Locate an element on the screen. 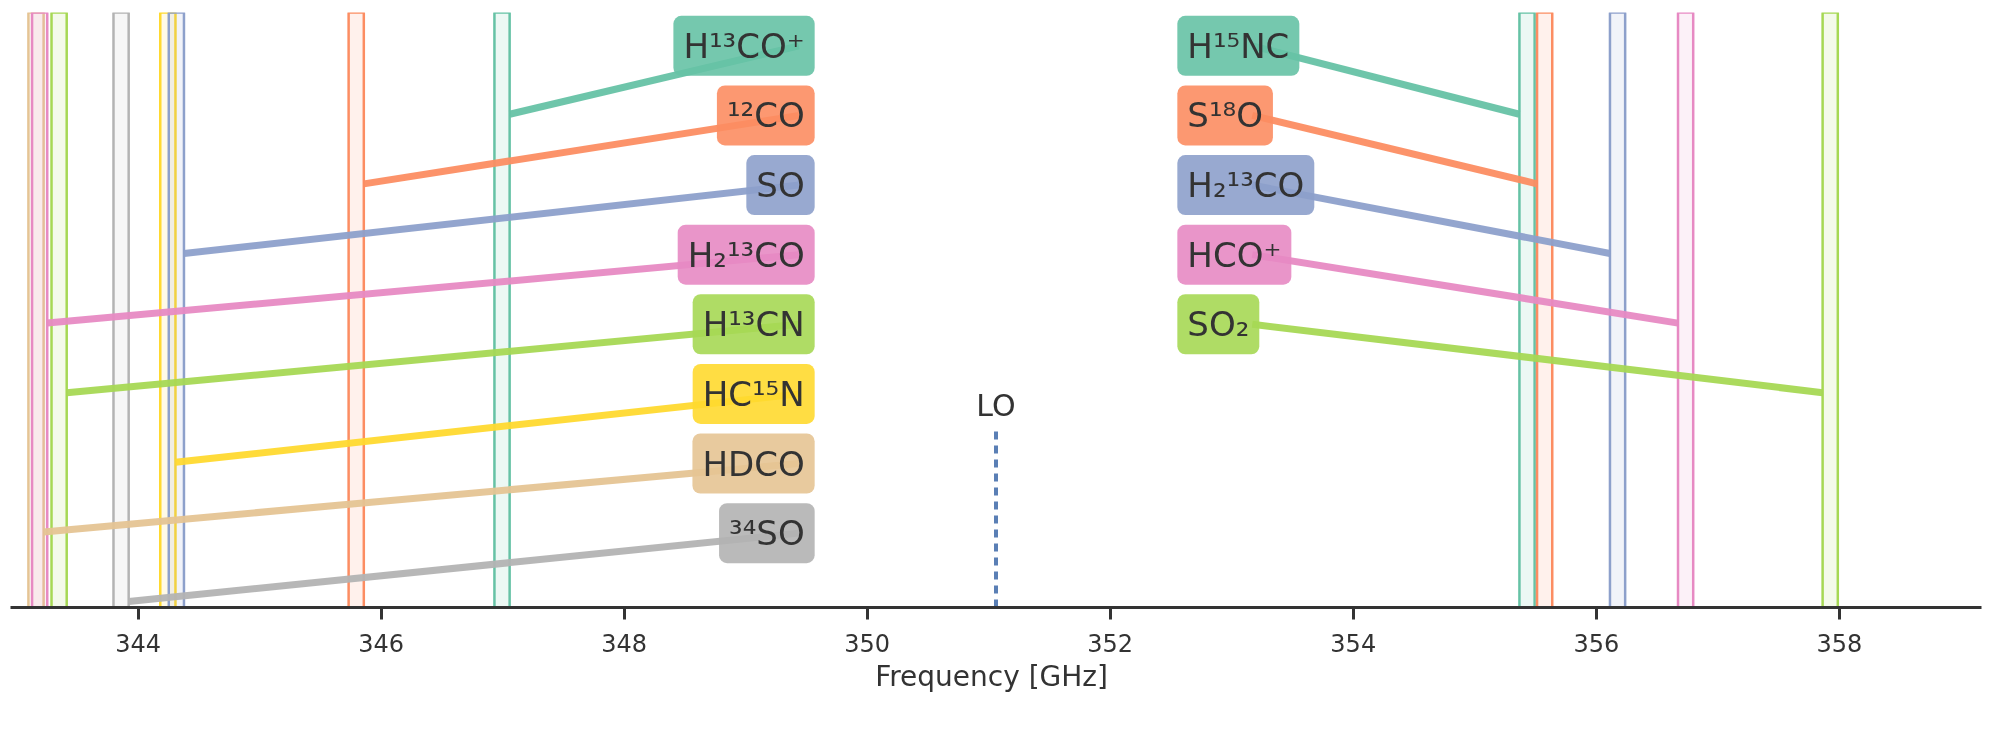 The height and width of the screenshot is (739, 1989). x-tick-label: 346 is located at coordinates (381, 643).